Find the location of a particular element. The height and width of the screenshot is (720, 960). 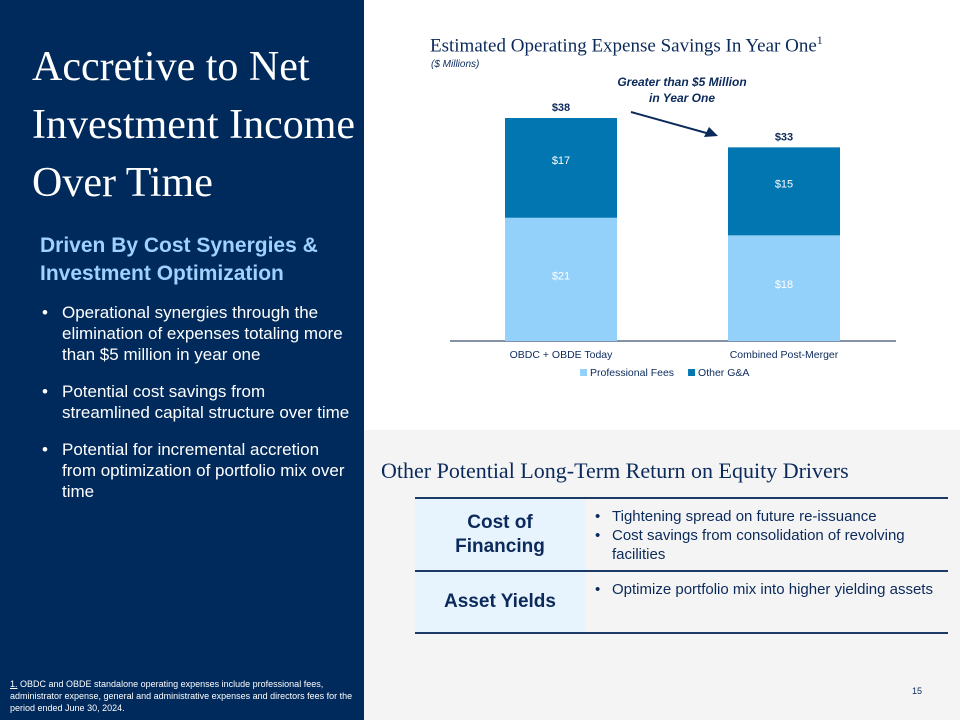

row-item: Tightening spread on future re-issuance is located at coordinates (771, 516).